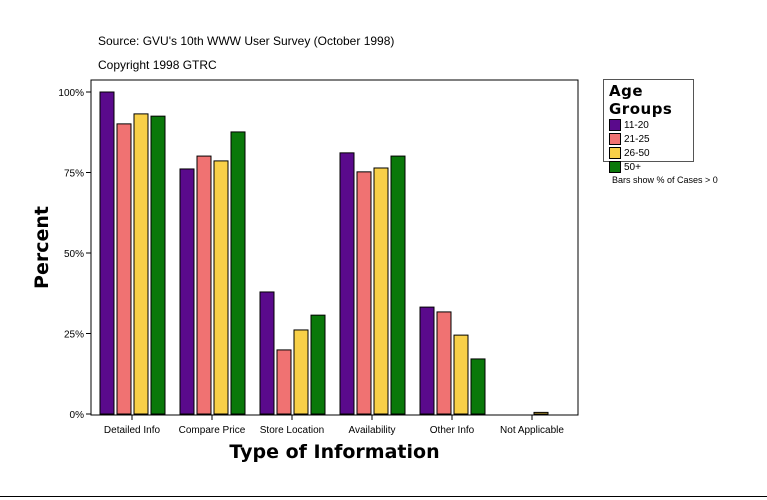 The height and width of the screenshot is (500, 767). Describe the element at coordinates (74, 174) in the screenshot. I see `y-tick-label: 75%` at that location.